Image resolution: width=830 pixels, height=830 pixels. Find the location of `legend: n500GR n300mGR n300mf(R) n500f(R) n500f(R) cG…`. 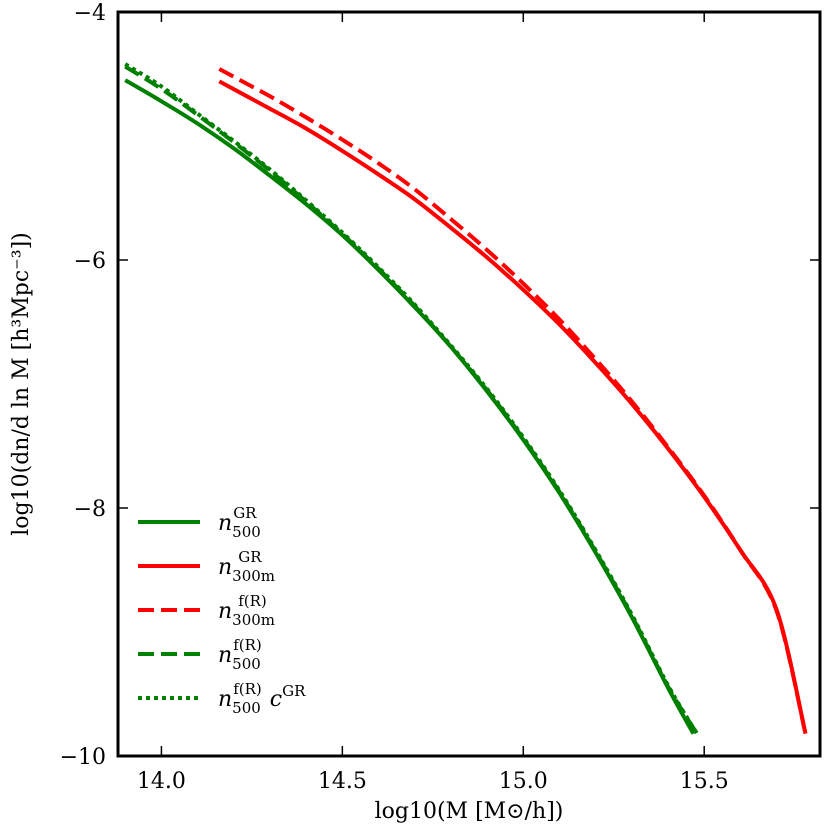

legend: n500GR n300mGR n300mf(R) n500f(R) n500f(R) cG… is located at coordinates (222, 610).